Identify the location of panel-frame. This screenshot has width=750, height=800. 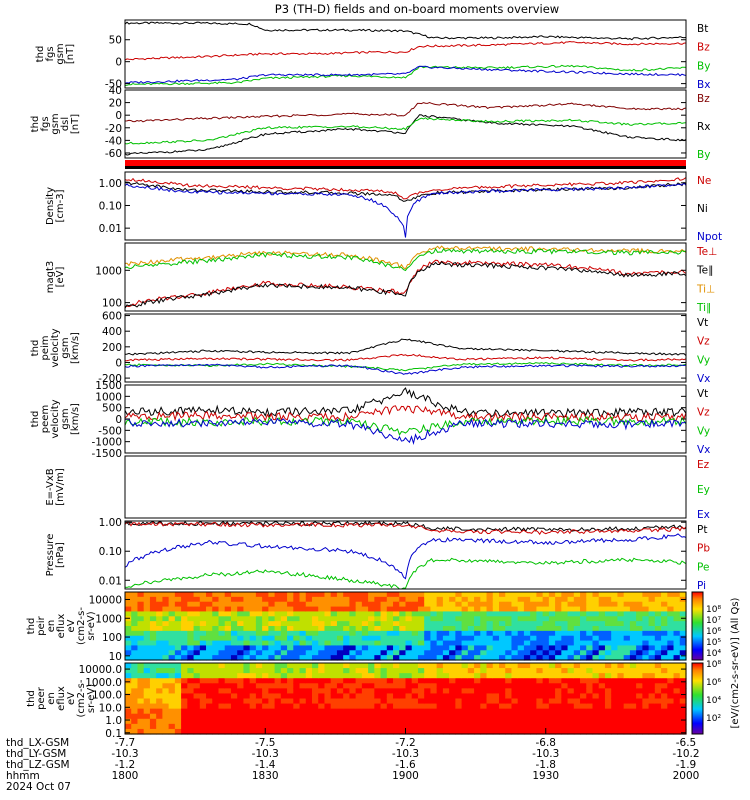
(405, 626).